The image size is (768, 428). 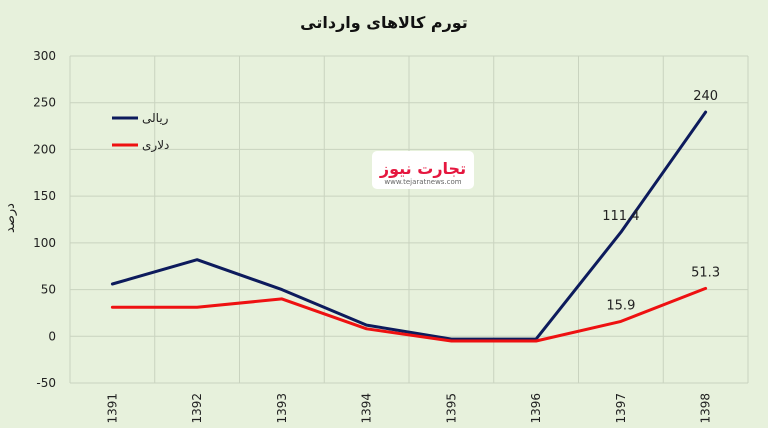 I want to click on x-tick-label: 1391, so click(x=112, y=408).